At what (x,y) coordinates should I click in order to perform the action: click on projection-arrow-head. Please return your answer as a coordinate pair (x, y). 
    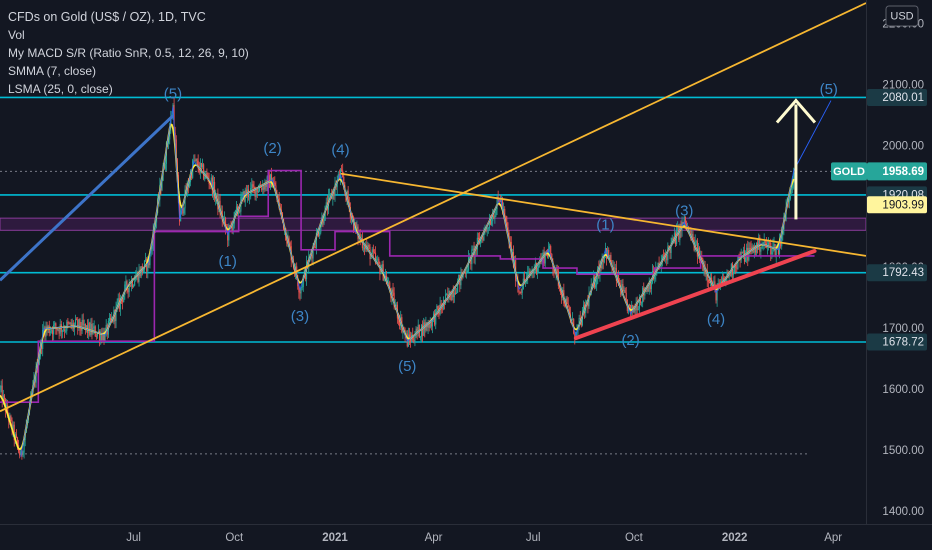
    Looking at the image, I should click on (796, 111).